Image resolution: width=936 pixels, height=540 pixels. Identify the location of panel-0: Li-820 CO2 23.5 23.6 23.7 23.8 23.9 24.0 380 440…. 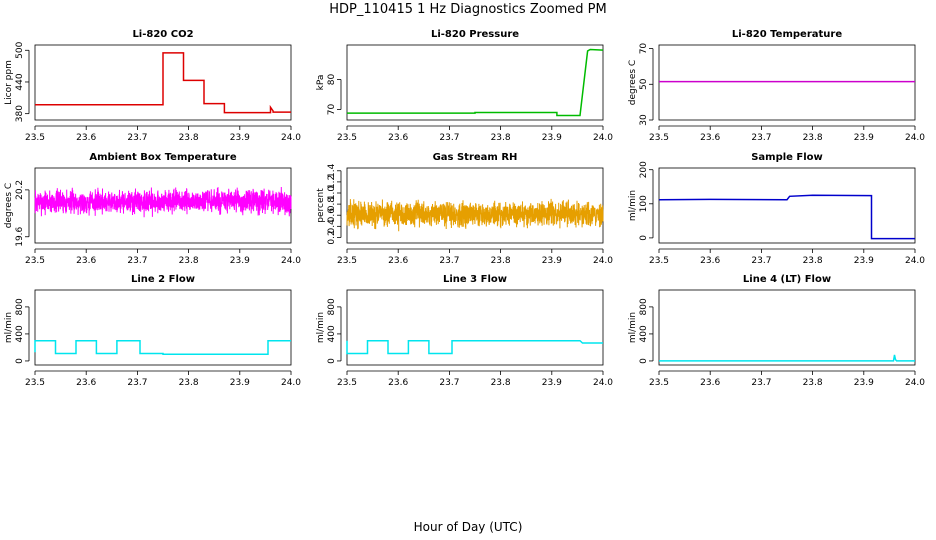
(152, 86).